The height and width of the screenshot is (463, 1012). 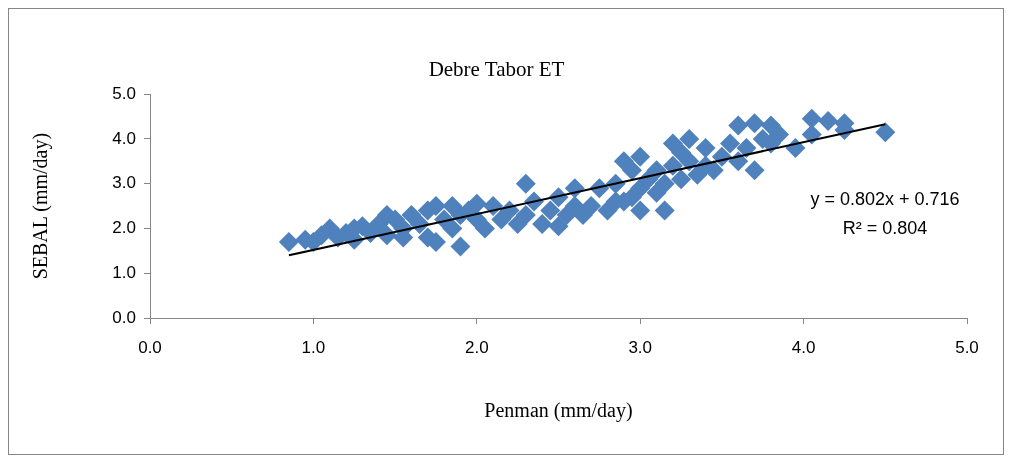 I want to click on annotation: y = 0.802x + 0.716, so click(x=885, y=199).